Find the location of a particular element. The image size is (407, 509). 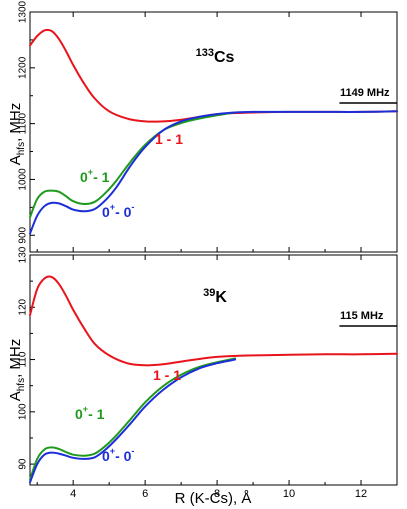

y-tick-label: 1100 is located at coordinates (23, 123).